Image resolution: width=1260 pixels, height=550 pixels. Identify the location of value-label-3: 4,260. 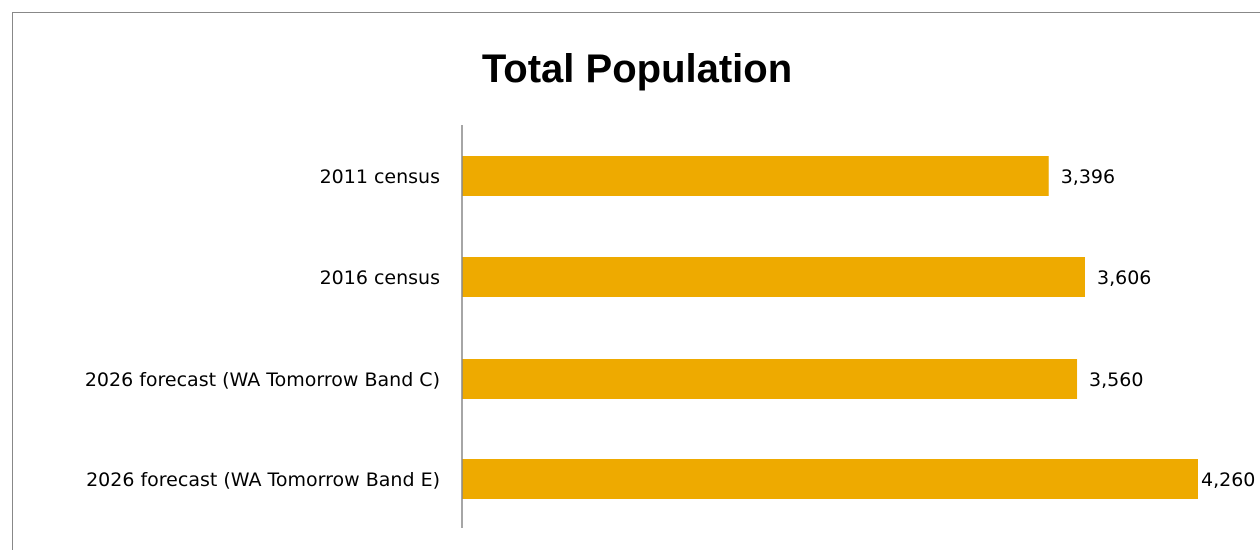
(1228, 480).